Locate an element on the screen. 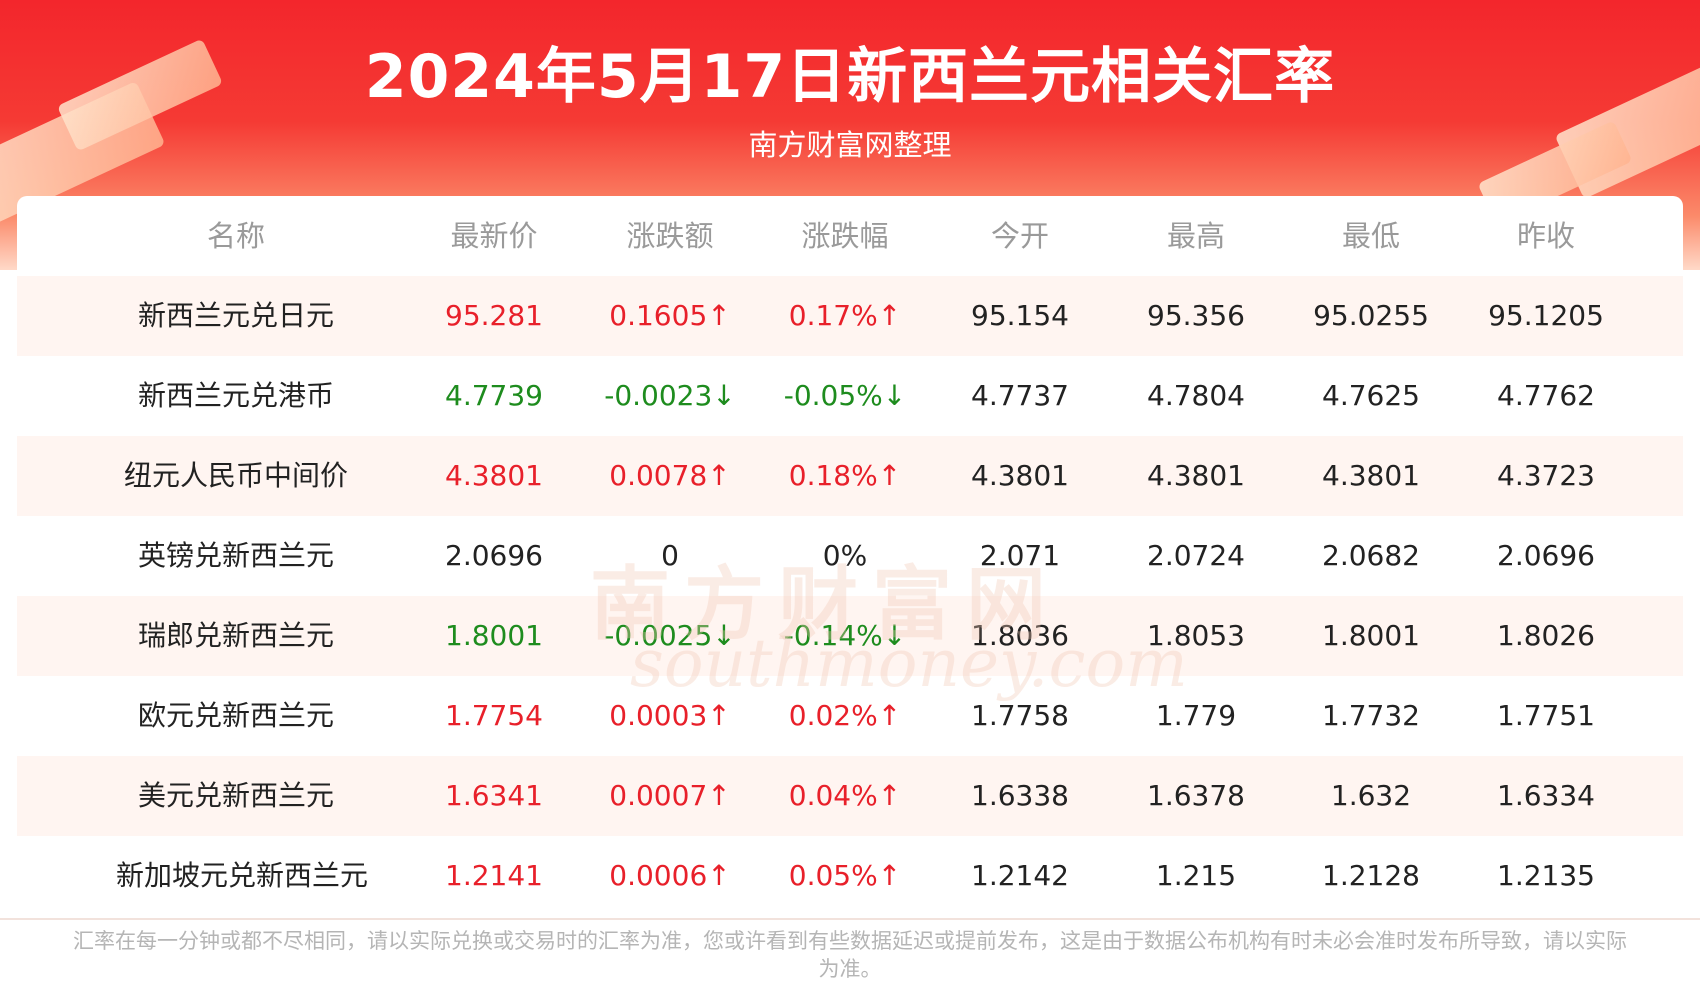 This screenshot has height=1000, width=1700. table-cell: 1.215 is located at coordinates (1196, 875).